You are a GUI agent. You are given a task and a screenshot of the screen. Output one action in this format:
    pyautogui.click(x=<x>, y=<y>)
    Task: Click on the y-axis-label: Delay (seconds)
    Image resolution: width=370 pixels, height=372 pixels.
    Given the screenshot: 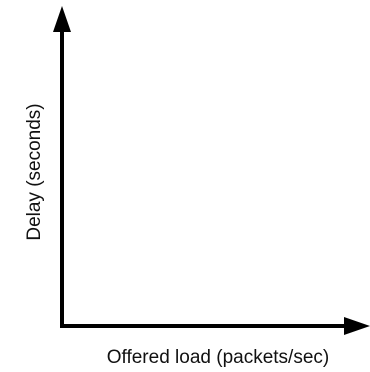 What is the action you would take?
    pyautogui.click(x=34, y=171)
    